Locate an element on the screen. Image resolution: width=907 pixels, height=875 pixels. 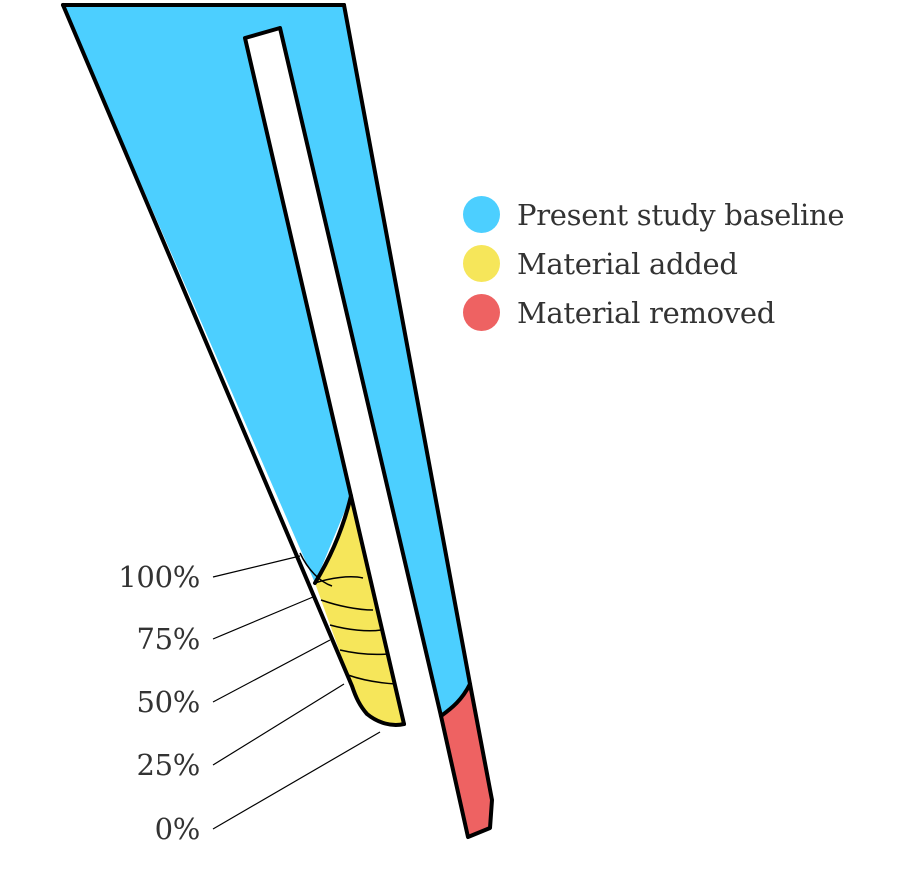
legend-label-baseline: Present study baseline is located at coordinates (680, 215).